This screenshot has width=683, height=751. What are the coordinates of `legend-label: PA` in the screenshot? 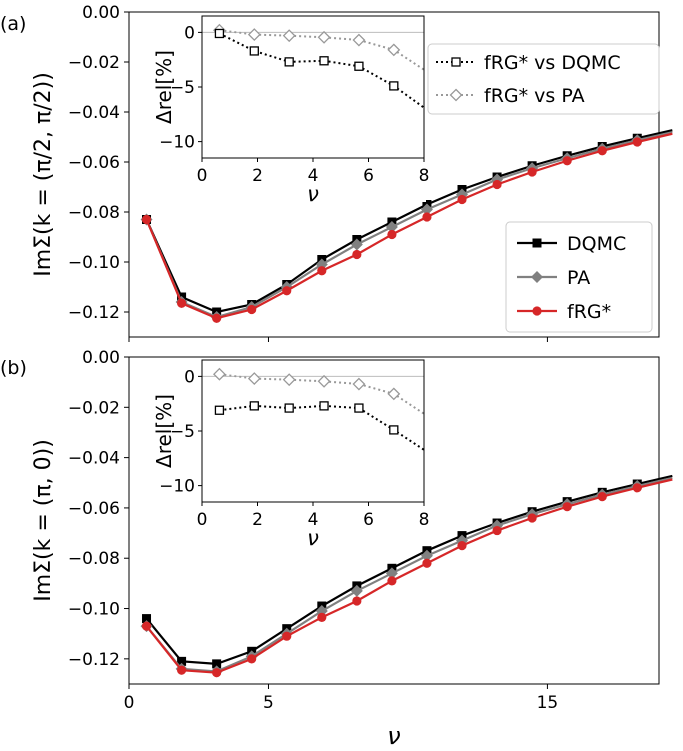 It's located at (578, 278).